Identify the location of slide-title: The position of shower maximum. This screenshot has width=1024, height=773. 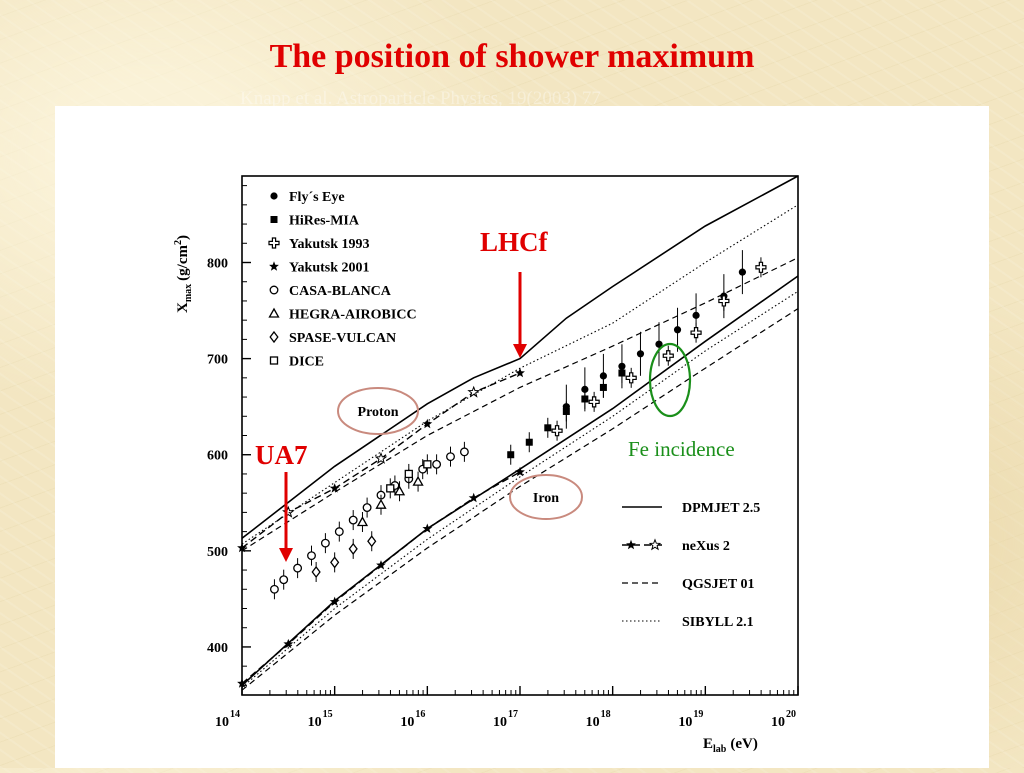
(512, 56).